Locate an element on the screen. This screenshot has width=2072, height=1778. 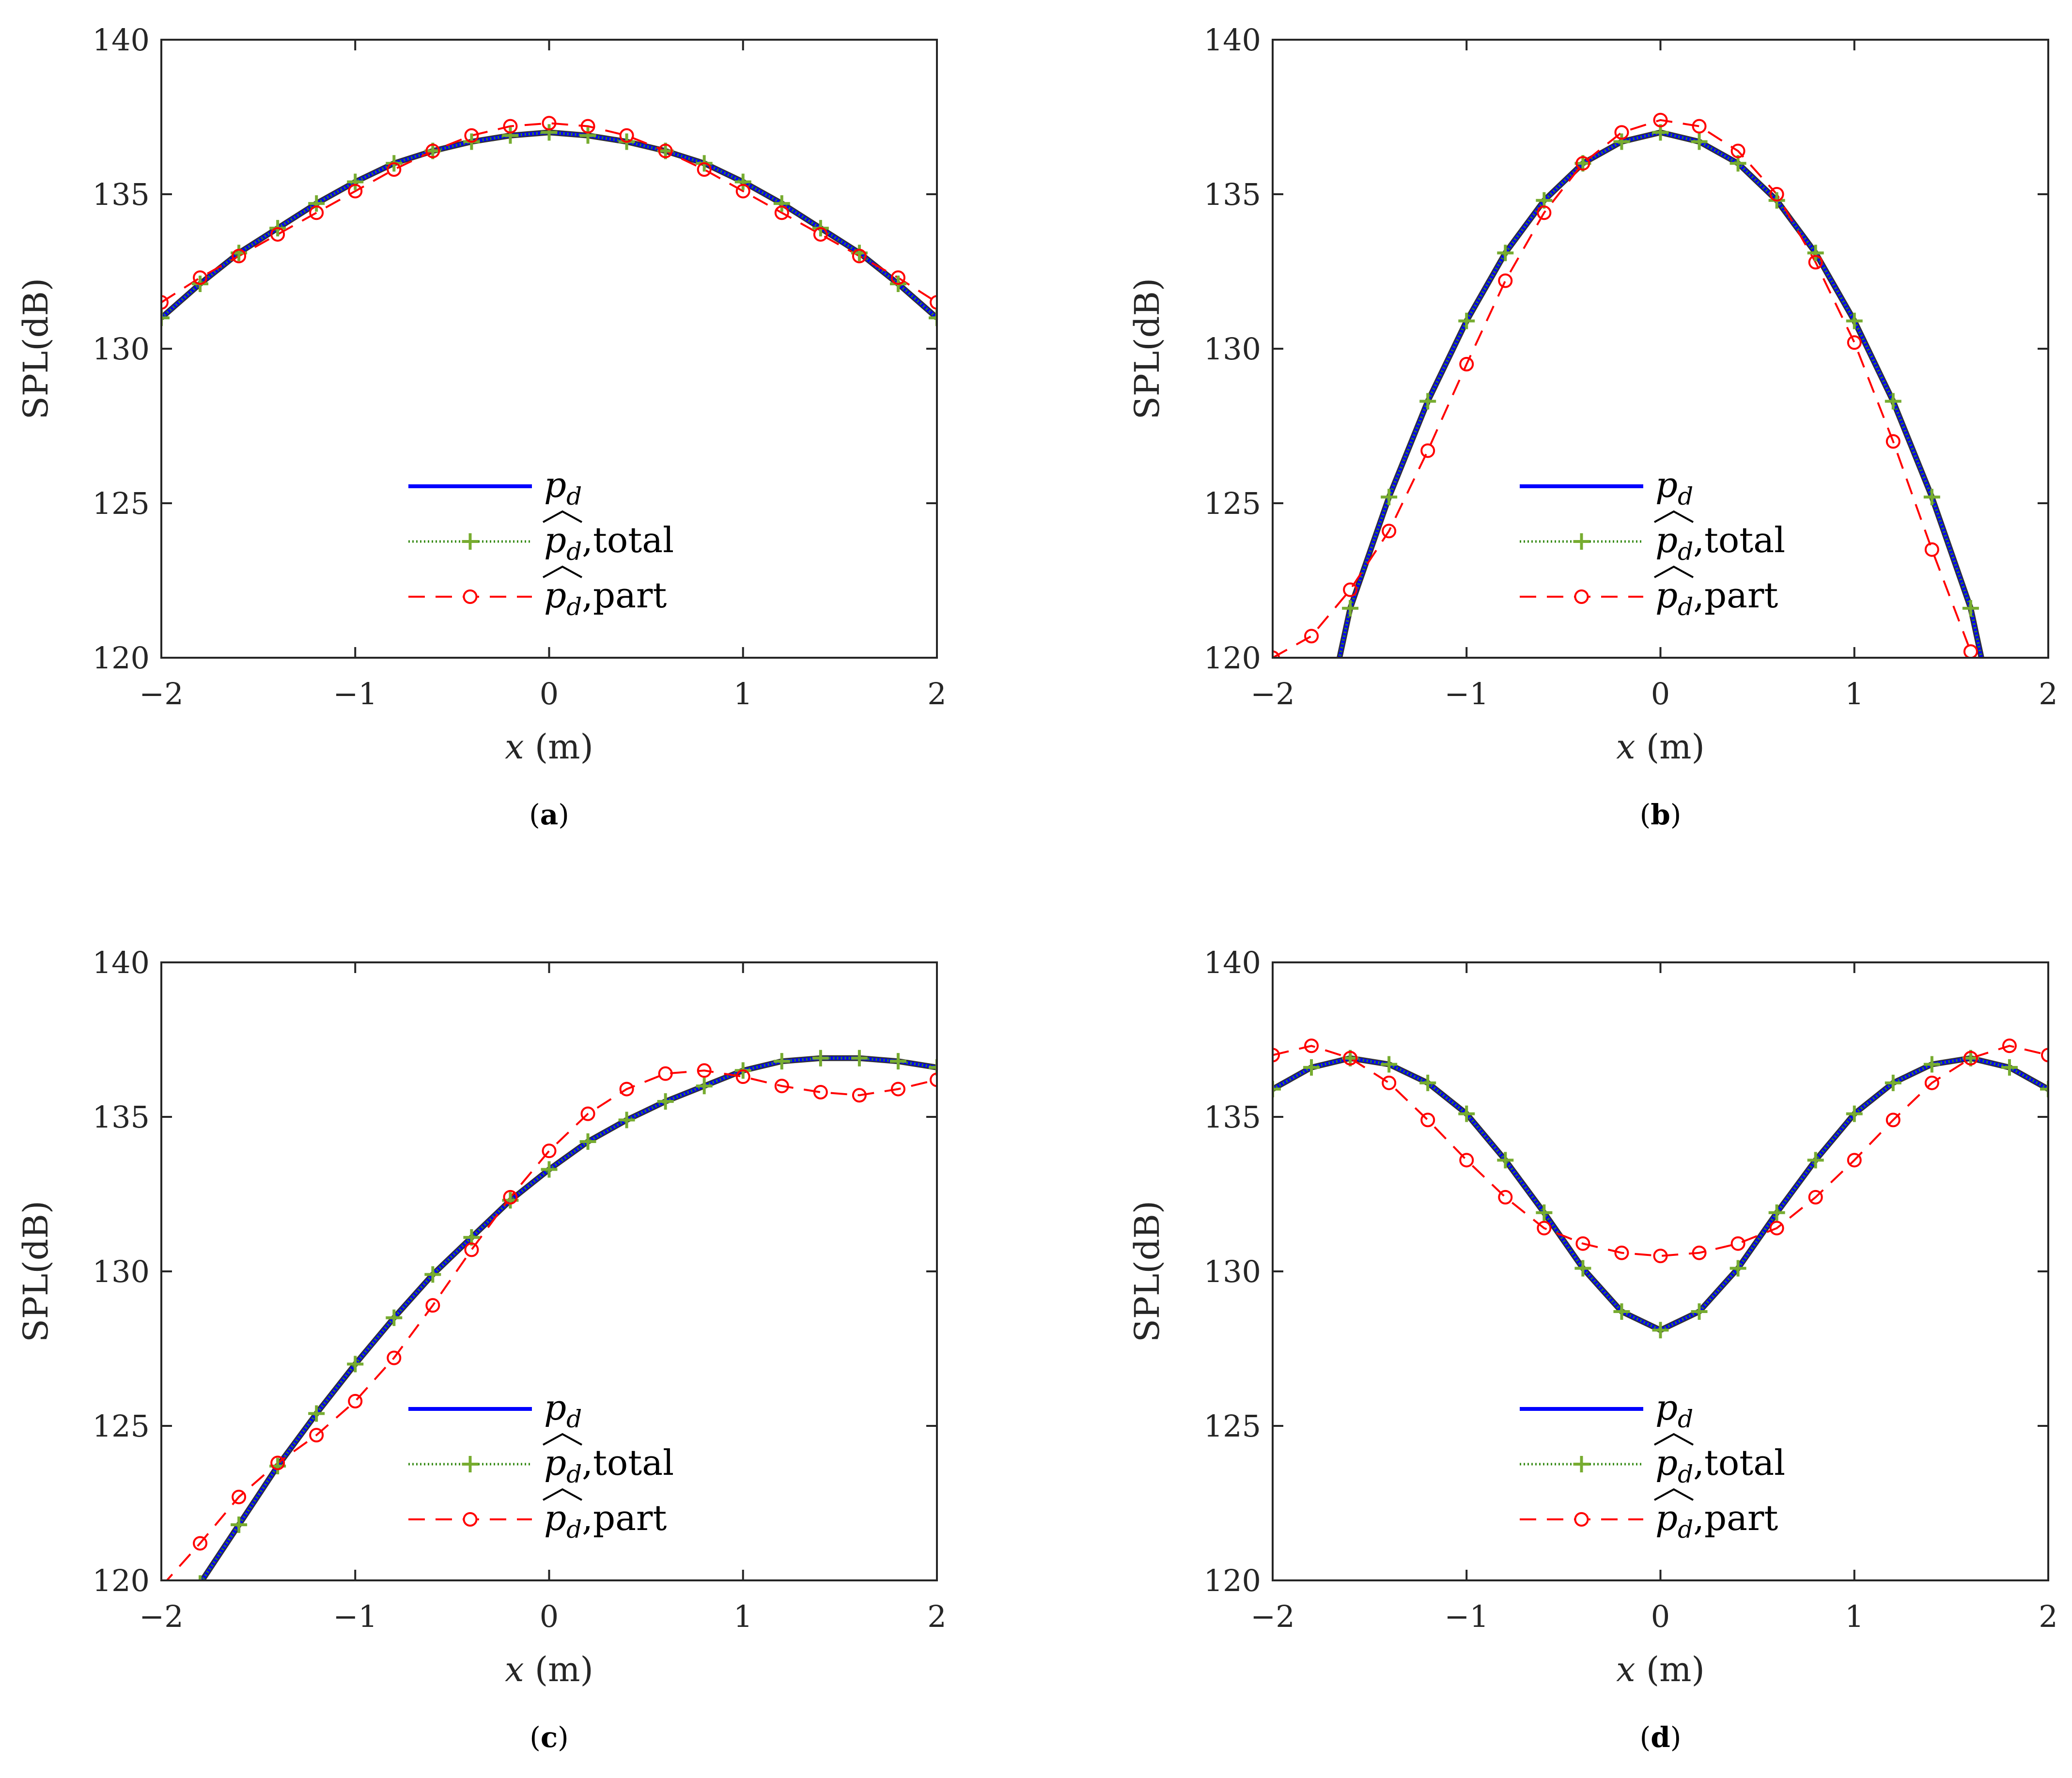
y-tick-label: 140 is located at coordinates (121, 962).